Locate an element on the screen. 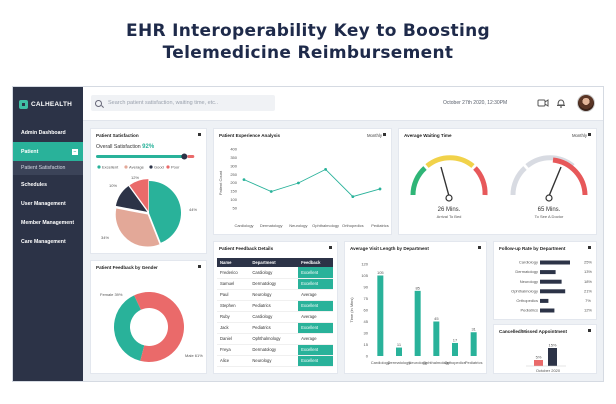 This screenshot has height=404, width=616. legend-item: Average is located at coordinates (137, 167).